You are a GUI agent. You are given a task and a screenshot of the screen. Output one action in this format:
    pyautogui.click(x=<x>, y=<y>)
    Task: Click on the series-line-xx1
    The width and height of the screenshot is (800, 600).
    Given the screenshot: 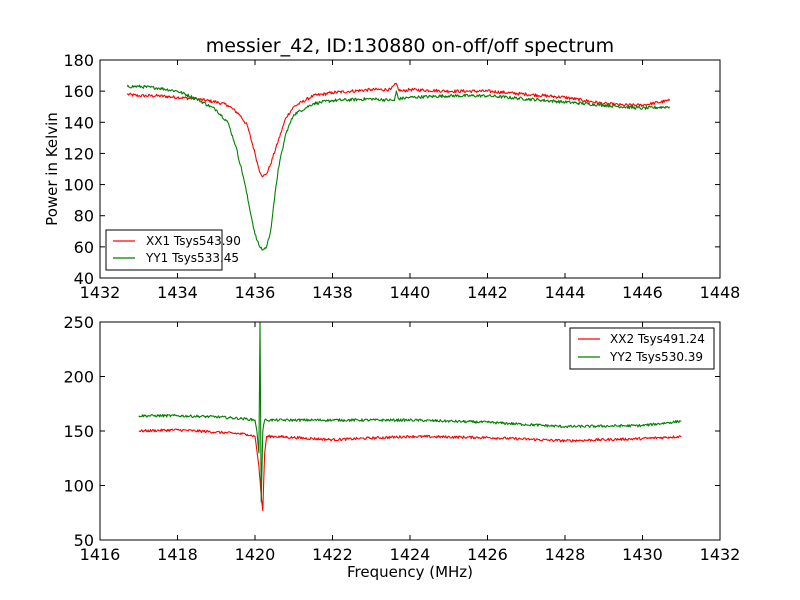 What is the action you would take?
    pyautogui.click(x=398, y=130)
    